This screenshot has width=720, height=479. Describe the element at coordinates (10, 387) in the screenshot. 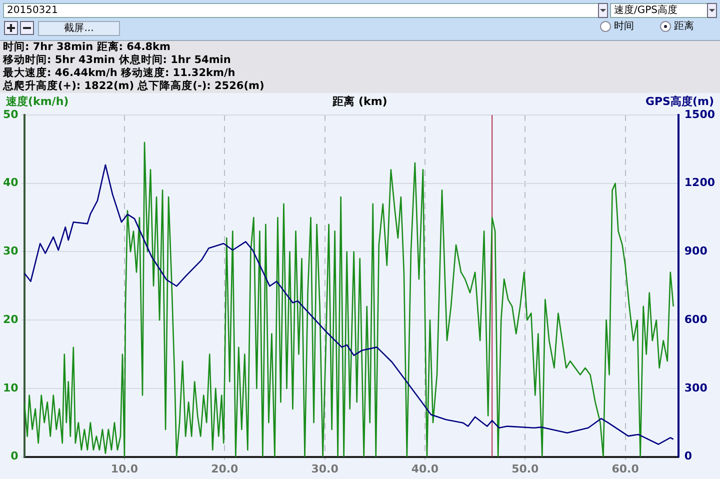

I see `y-tick-label: 10` at that location.